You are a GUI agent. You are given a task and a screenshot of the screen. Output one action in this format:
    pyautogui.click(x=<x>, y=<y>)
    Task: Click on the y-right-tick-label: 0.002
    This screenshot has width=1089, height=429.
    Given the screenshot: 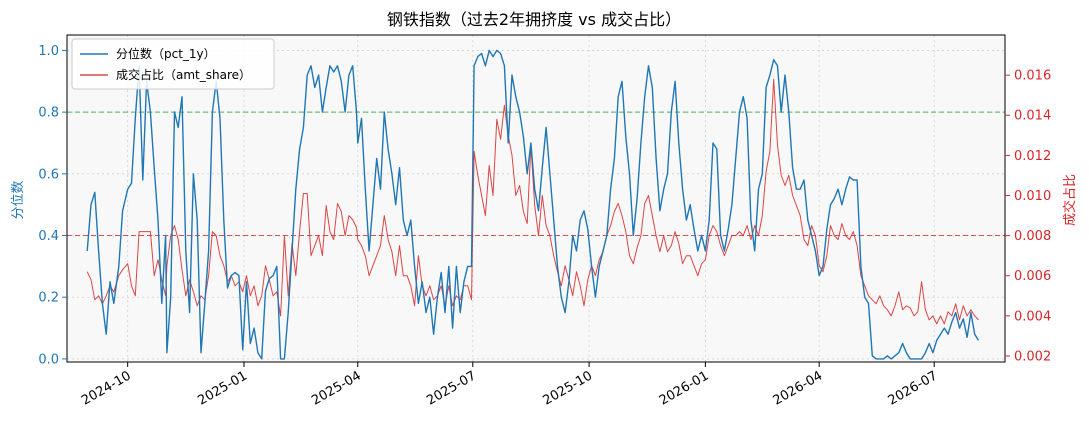 What is the action you would take?
    pyautogui.click(x=1032, y=356)
    